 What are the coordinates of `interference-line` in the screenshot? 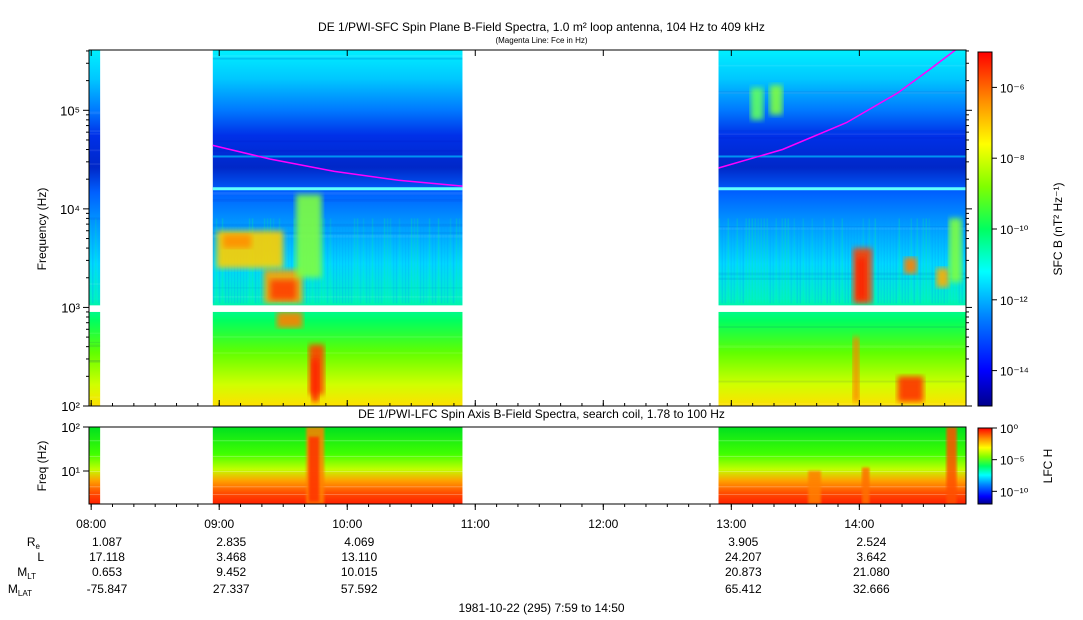 It's located at (337, 189).